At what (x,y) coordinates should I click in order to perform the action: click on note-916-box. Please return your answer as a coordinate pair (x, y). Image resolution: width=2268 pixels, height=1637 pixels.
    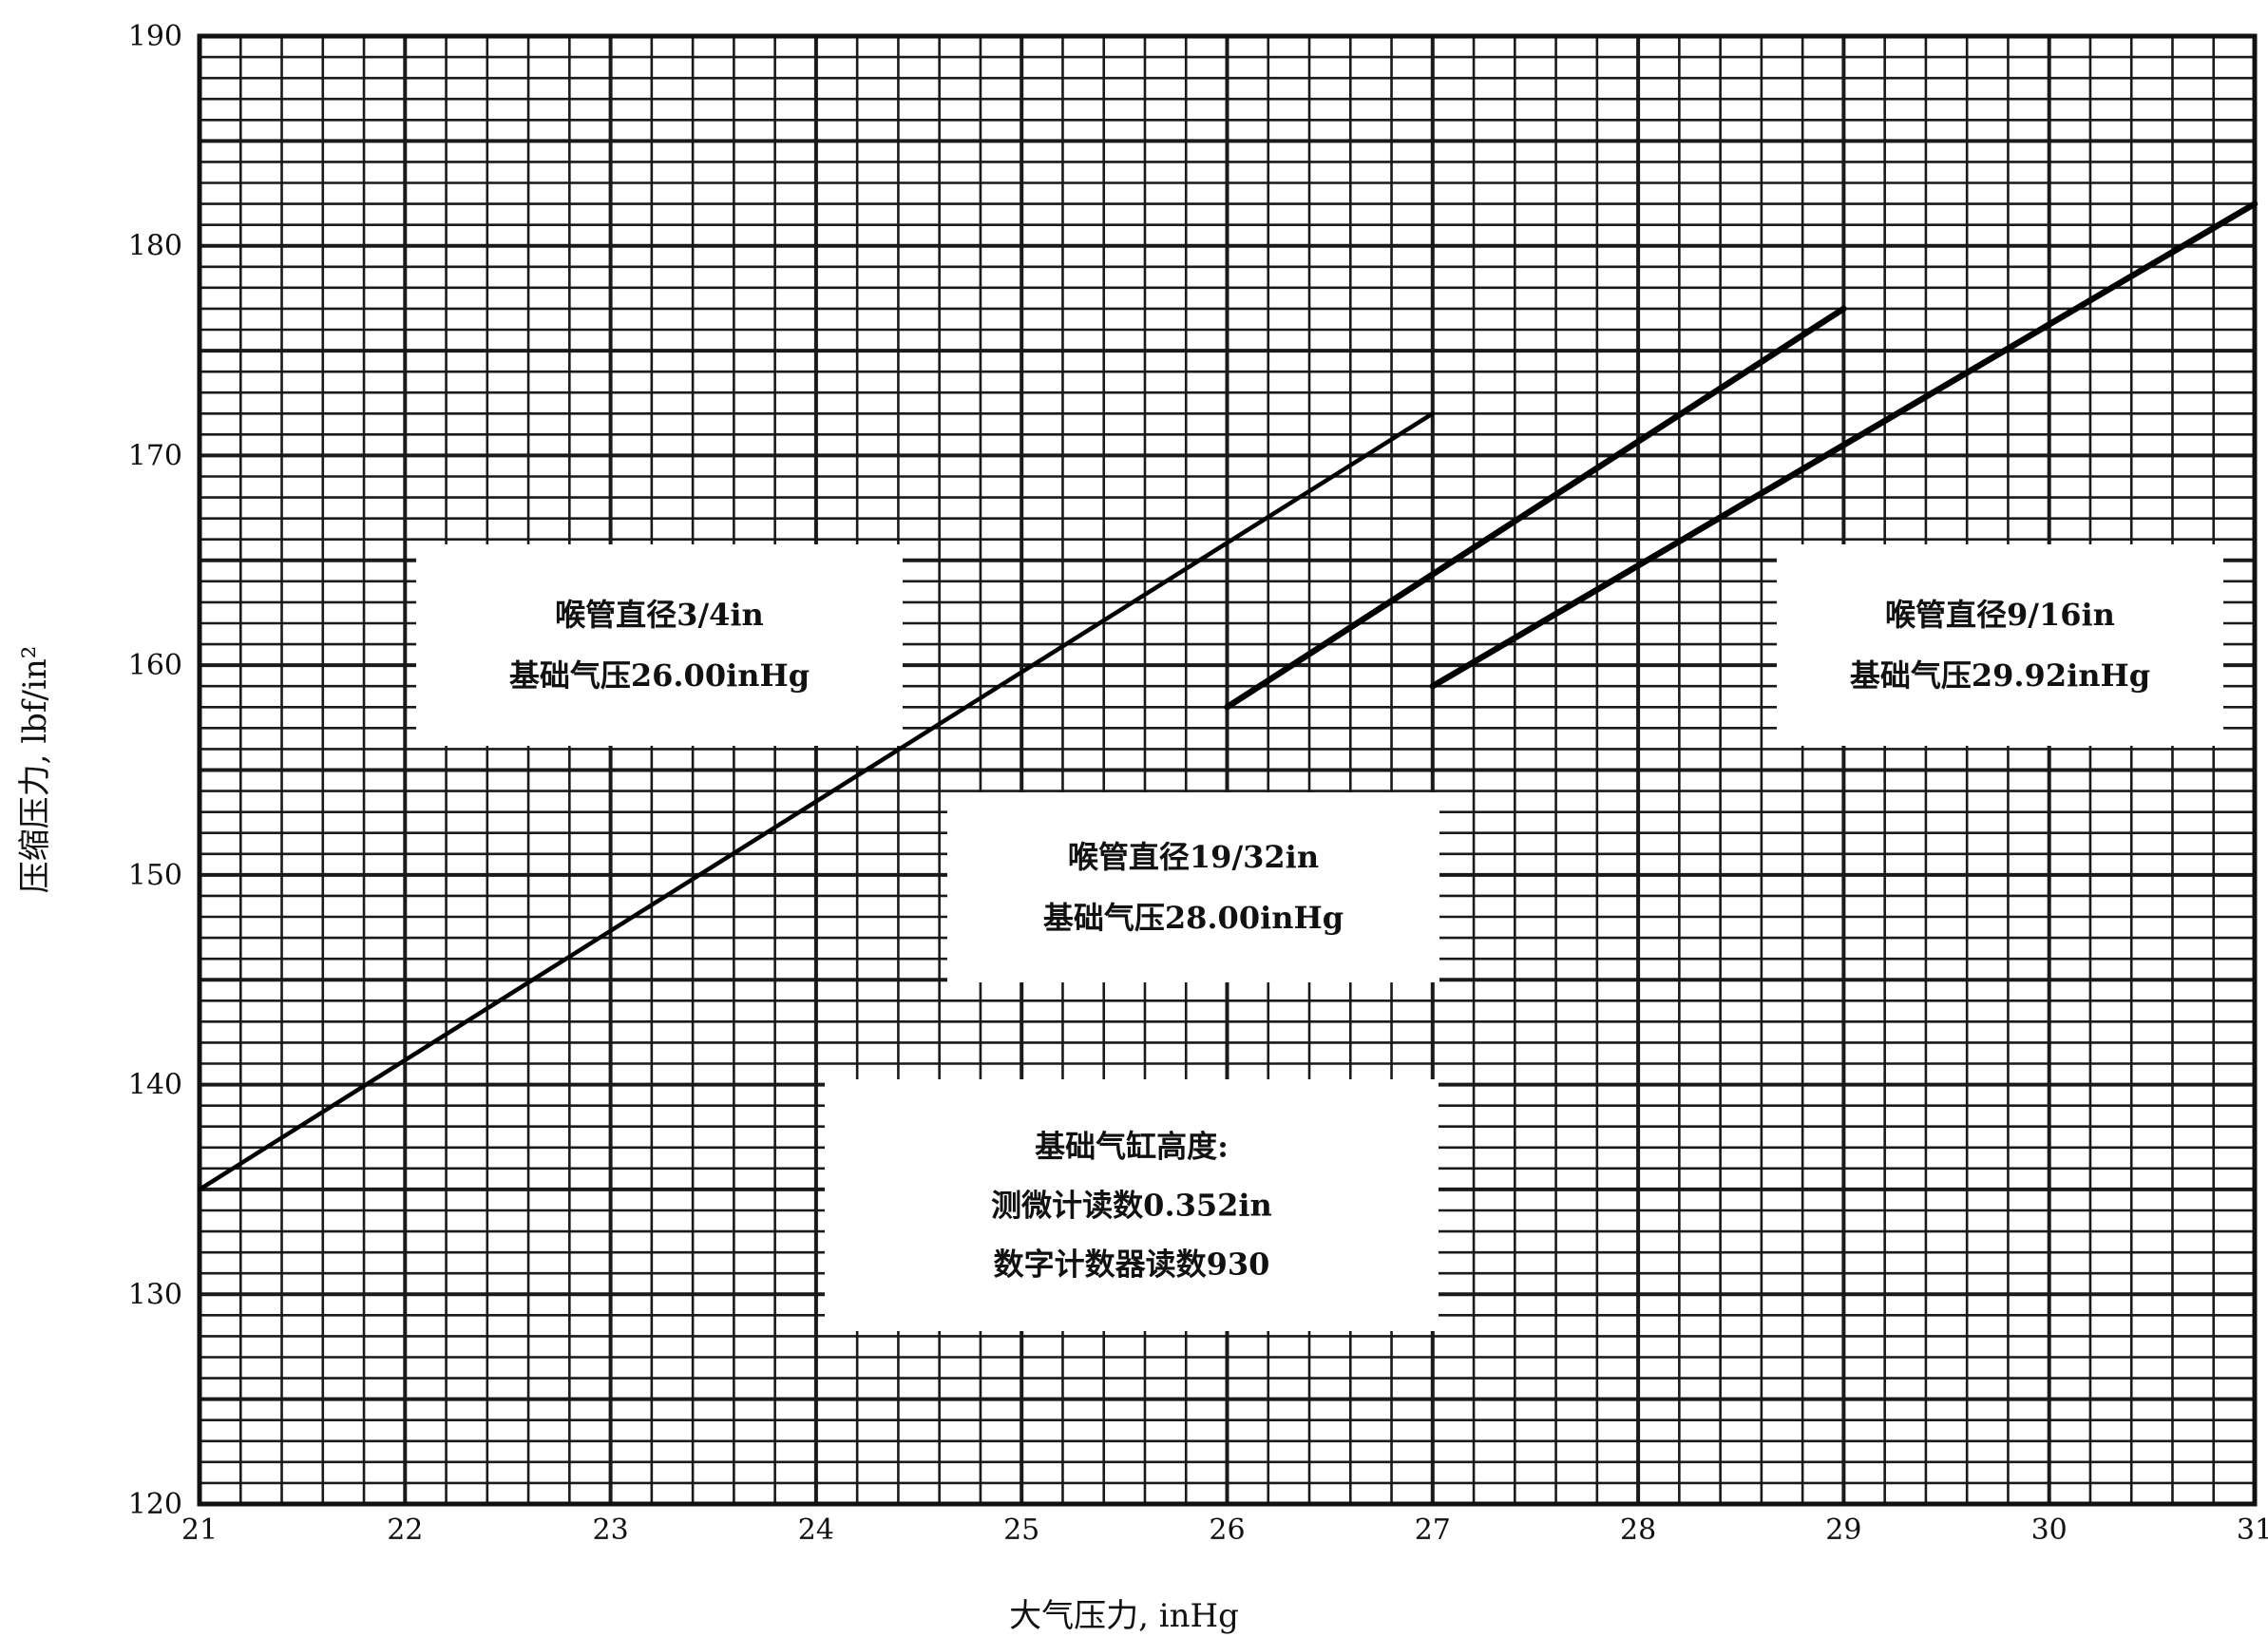
    Looking at the image, I should click on (2000, 645).